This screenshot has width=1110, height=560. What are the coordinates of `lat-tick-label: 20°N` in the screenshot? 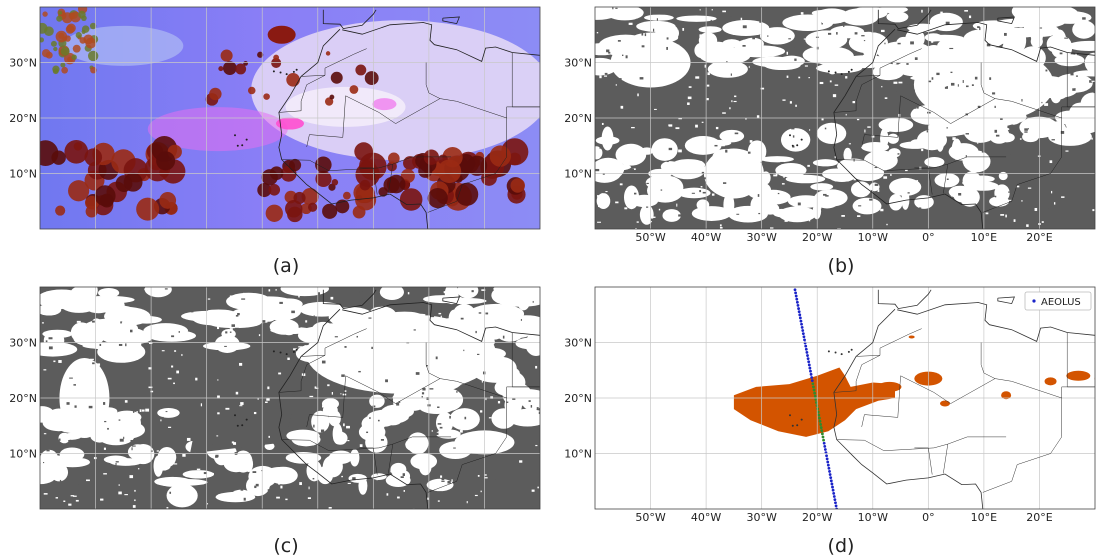 It's located at (578, 398).